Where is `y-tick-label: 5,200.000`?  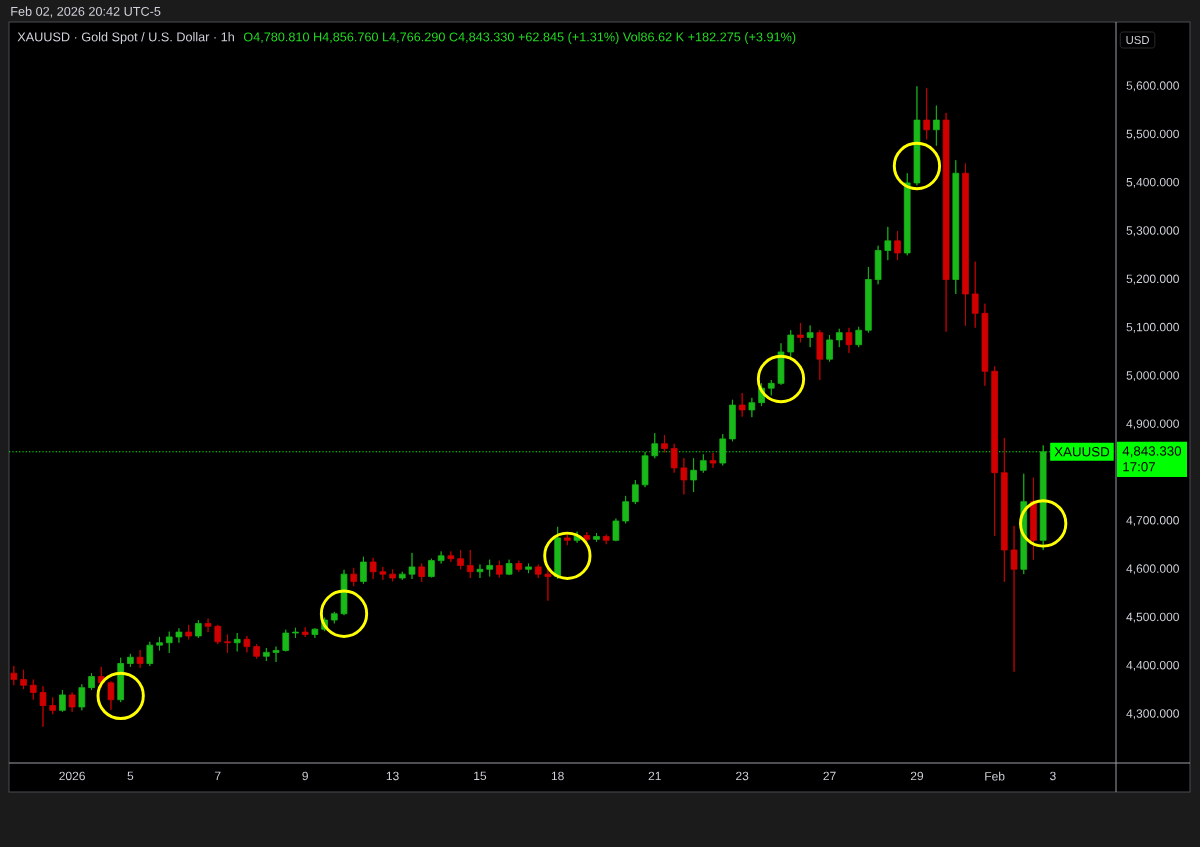 y-tick-label: 5,200.000 is located at coordinates (1152, 279).